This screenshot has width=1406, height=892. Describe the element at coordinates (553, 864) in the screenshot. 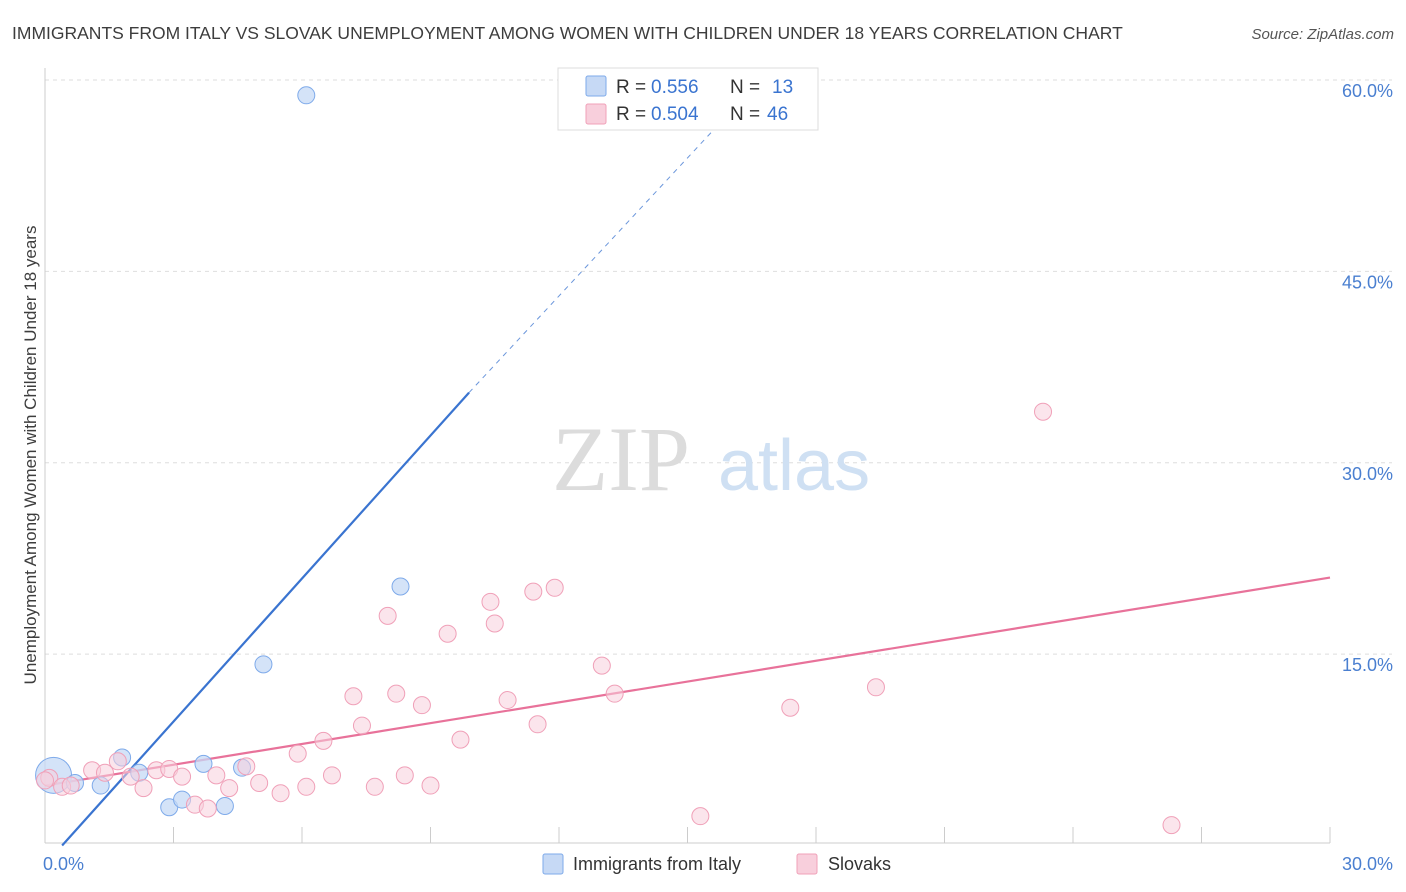

I see `bottom-legend-swatch-italy` at that location.